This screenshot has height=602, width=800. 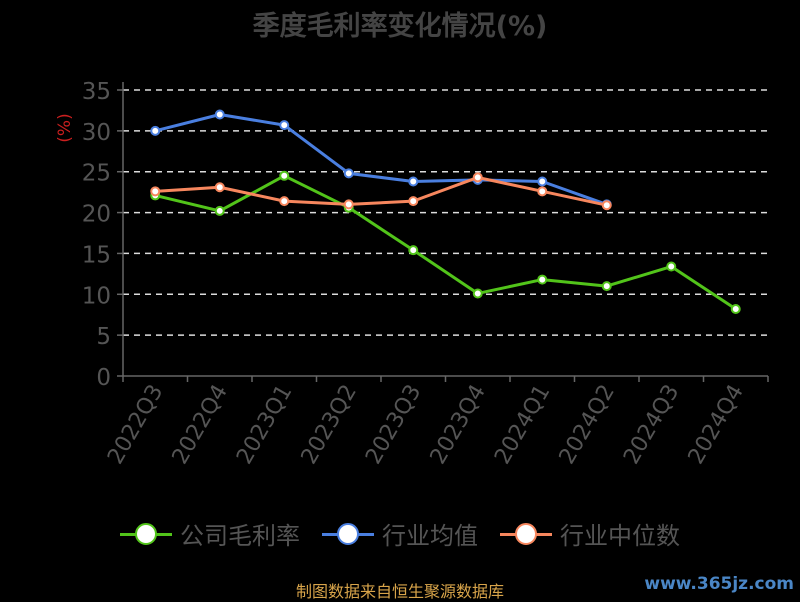 I want to click on chart-title: 季度毛利率变化情况(%), so click(x=400, y=26).